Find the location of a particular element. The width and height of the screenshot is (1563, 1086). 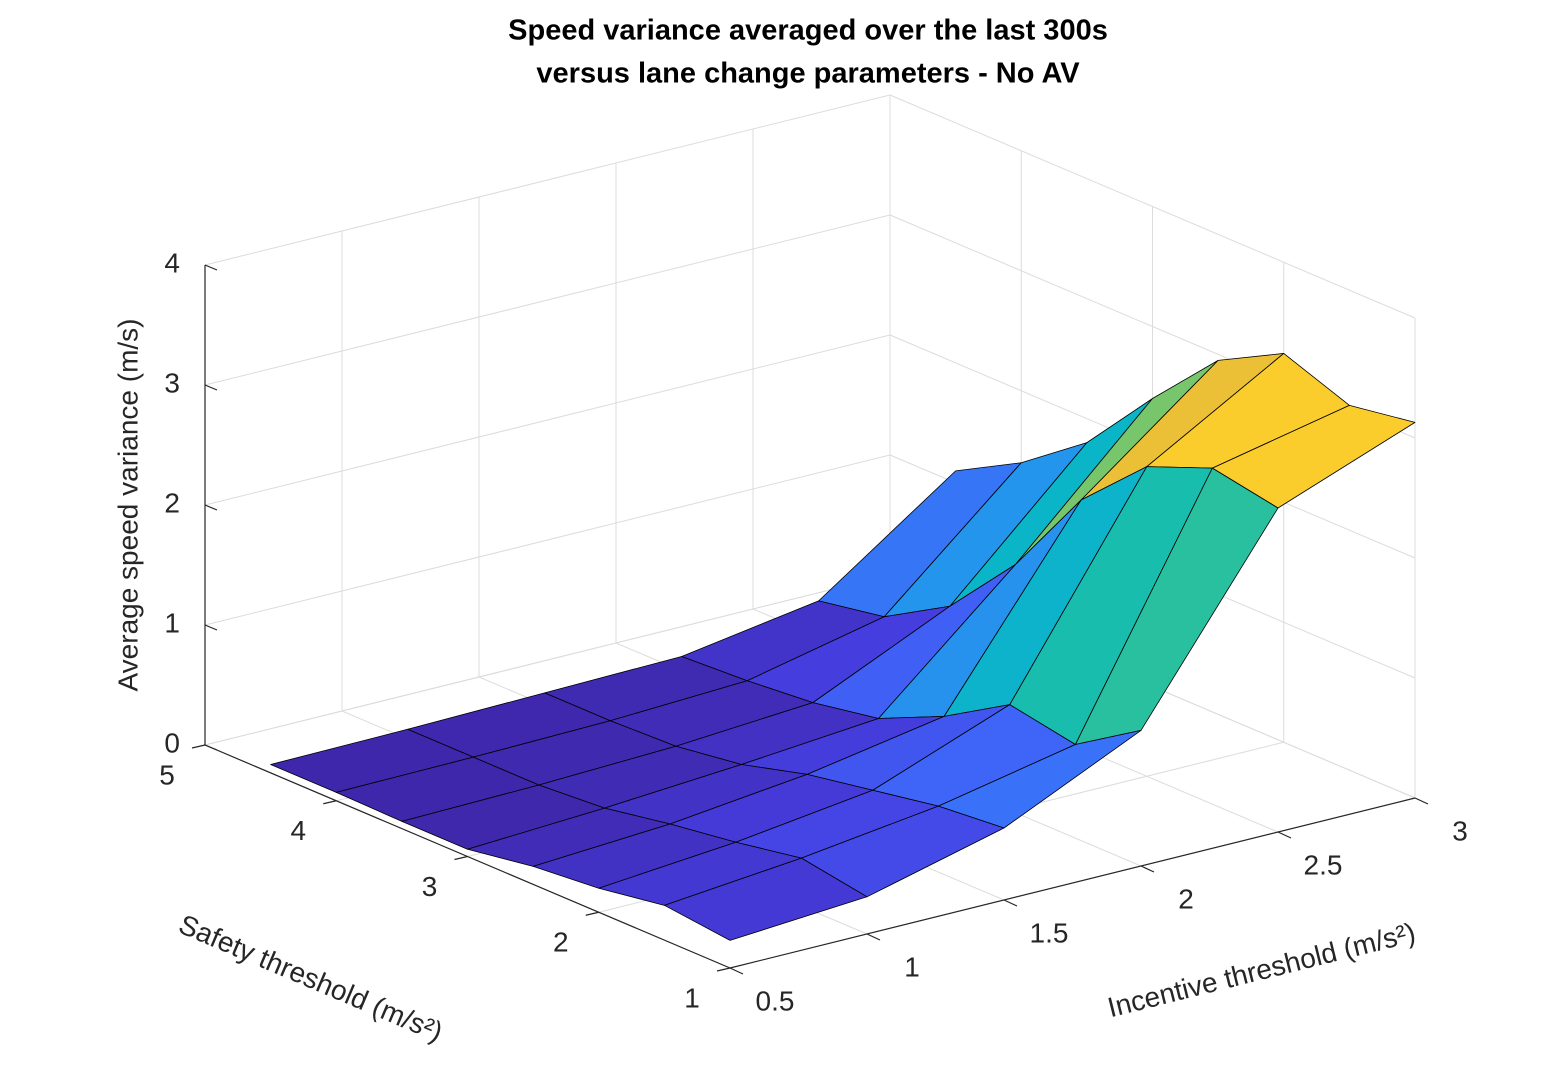

y-tick-label: 5 is located at coordinates (167, 774).